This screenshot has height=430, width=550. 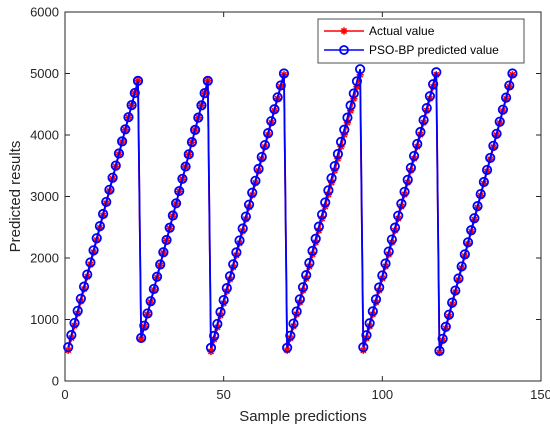 What do you see at coordinates (344, 31) in the screenshot?
I see `legend-actual-marker` at bounding box center [344, 31].